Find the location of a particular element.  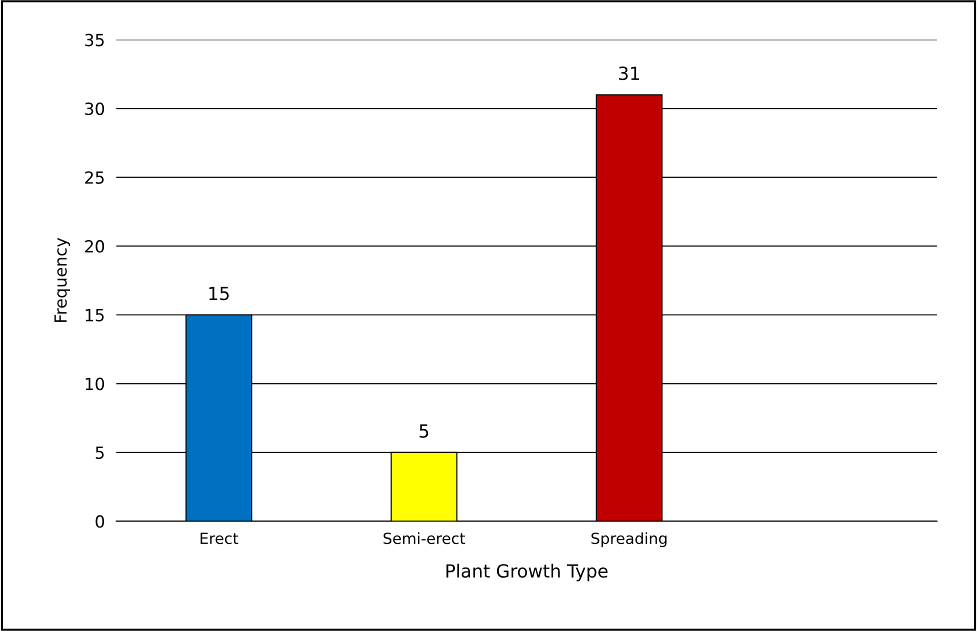

y-axis-title: Frequency is located at coordinates (62, 280).